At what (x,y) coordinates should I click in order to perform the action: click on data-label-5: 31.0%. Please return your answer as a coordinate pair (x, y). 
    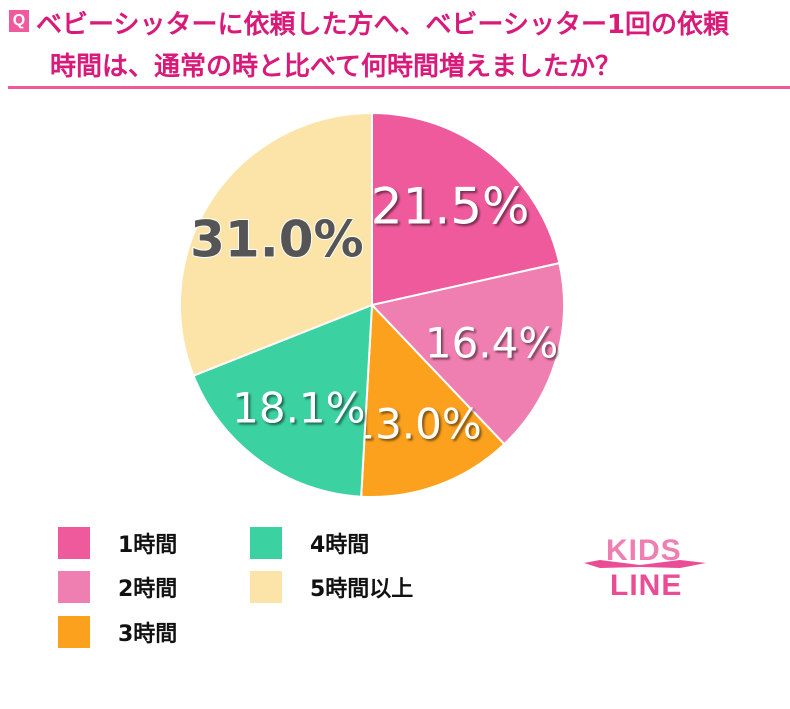
    Looking at the image, I should click on (276, 239).